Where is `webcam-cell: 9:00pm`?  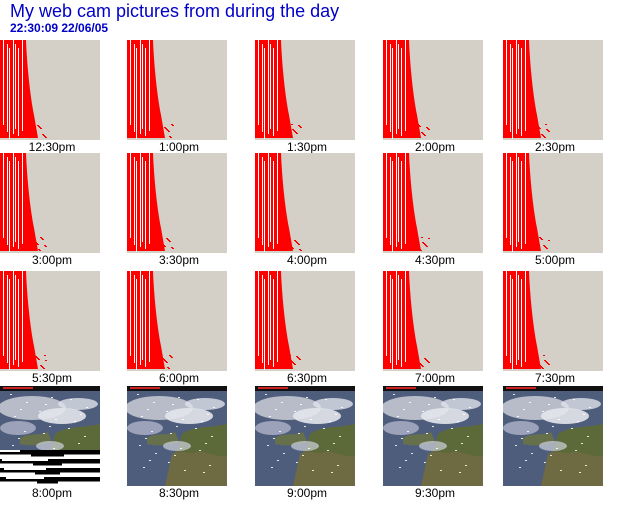 webcam-cell: 9:00pm is located at coordinates (307, 443).